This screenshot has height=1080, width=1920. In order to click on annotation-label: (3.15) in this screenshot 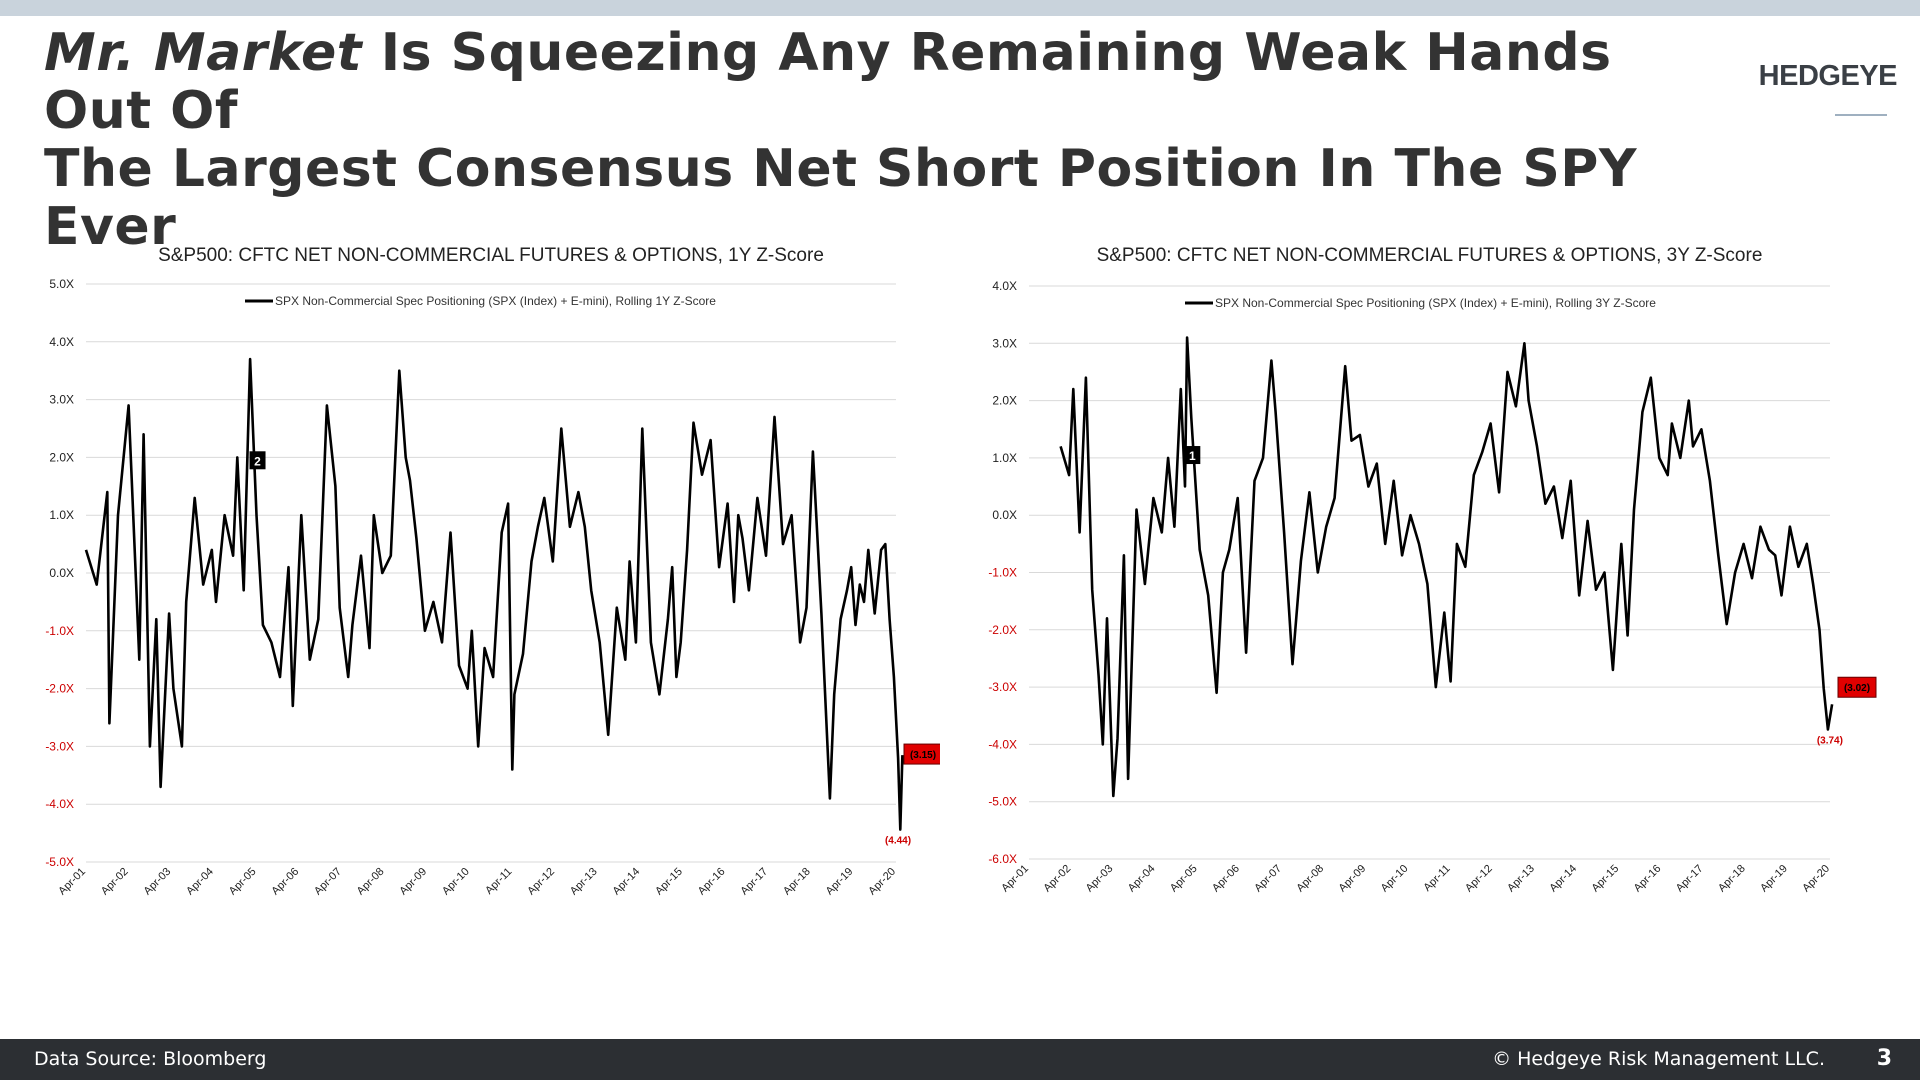, I will do `click(923, 755)`.